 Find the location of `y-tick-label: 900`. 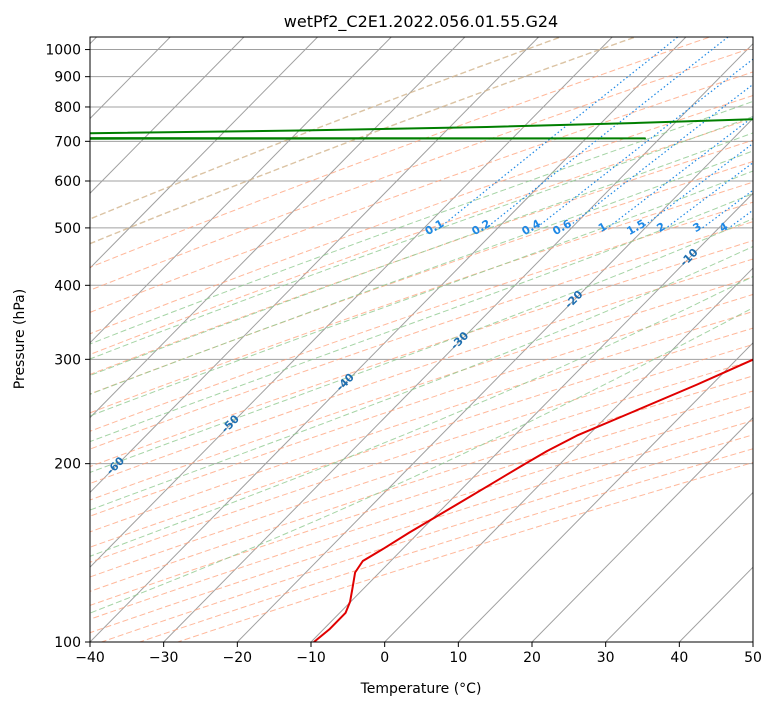

y-tick-label: 900 is located at coordinates (67, 78).